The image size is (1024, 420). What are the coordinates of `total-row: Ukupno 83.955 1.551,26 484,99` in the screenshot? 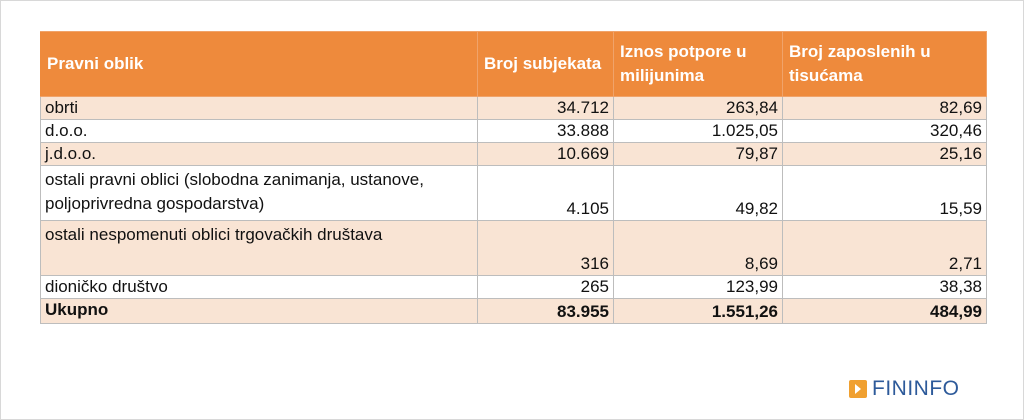 It's located at (513, 311).